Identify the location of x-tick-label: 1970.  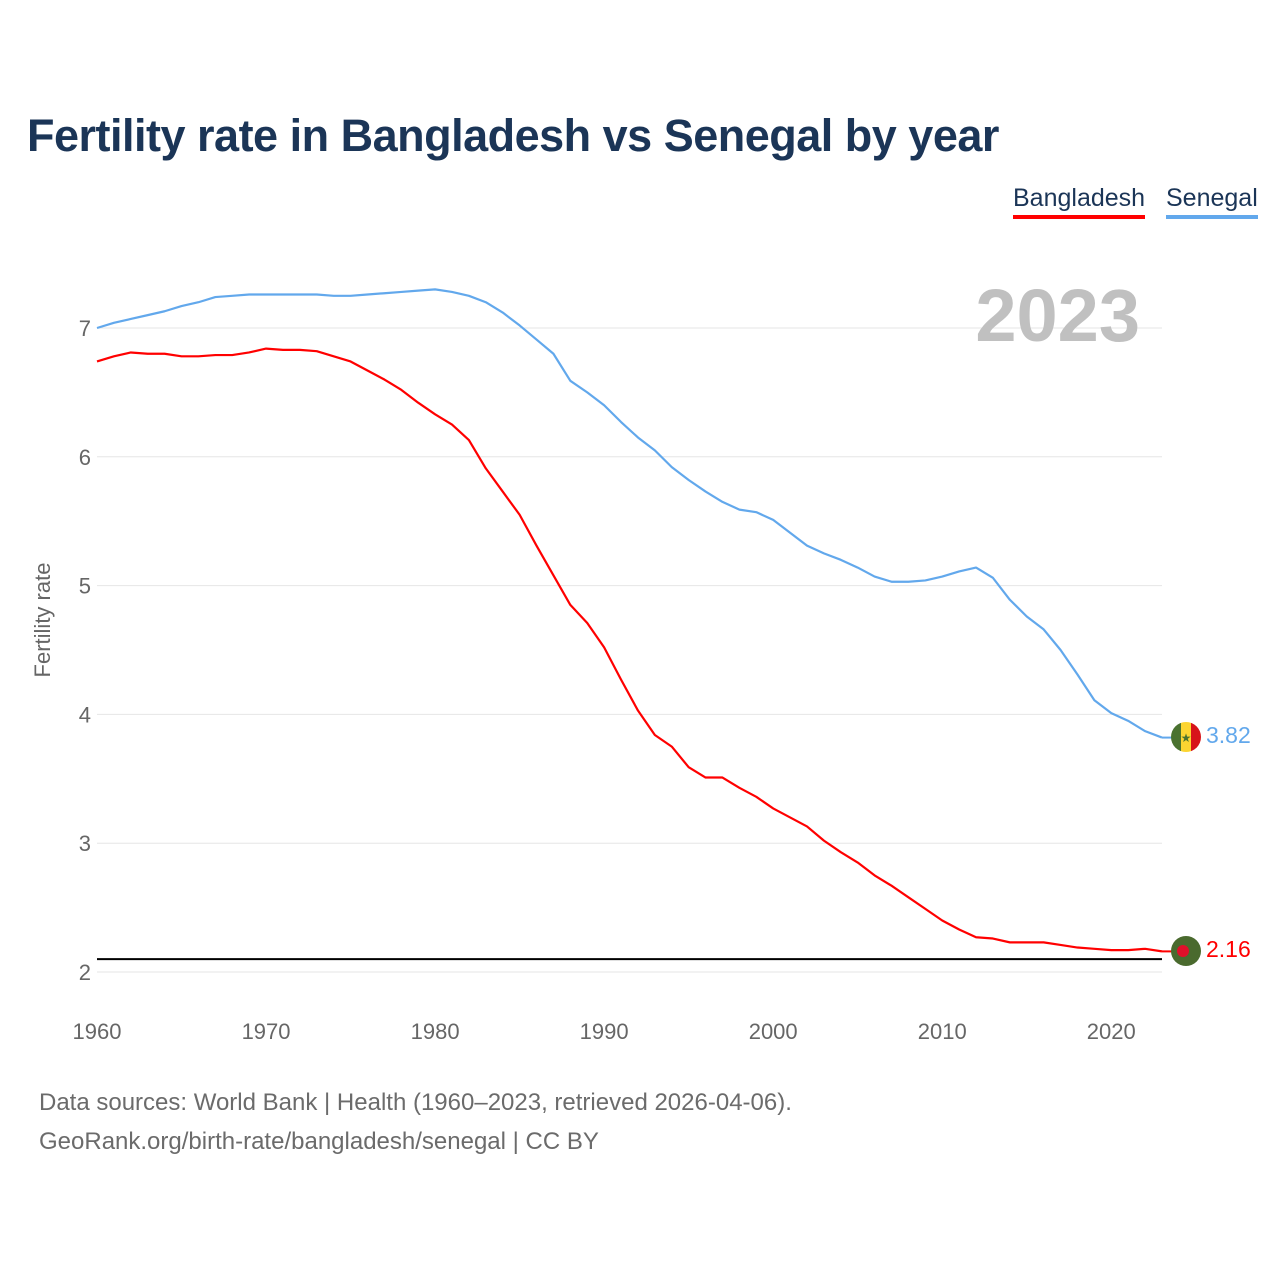
(266, 1031).